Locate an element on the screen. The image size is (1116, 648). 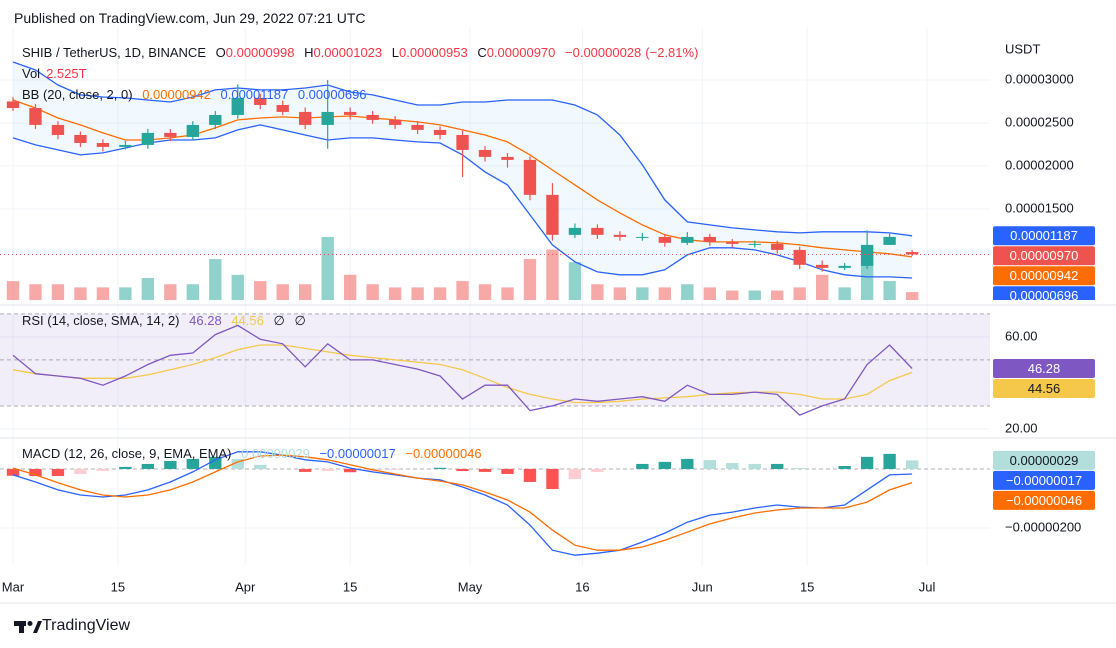
rsi-ma-value: 44.56 is located at coordinates (247, 320).